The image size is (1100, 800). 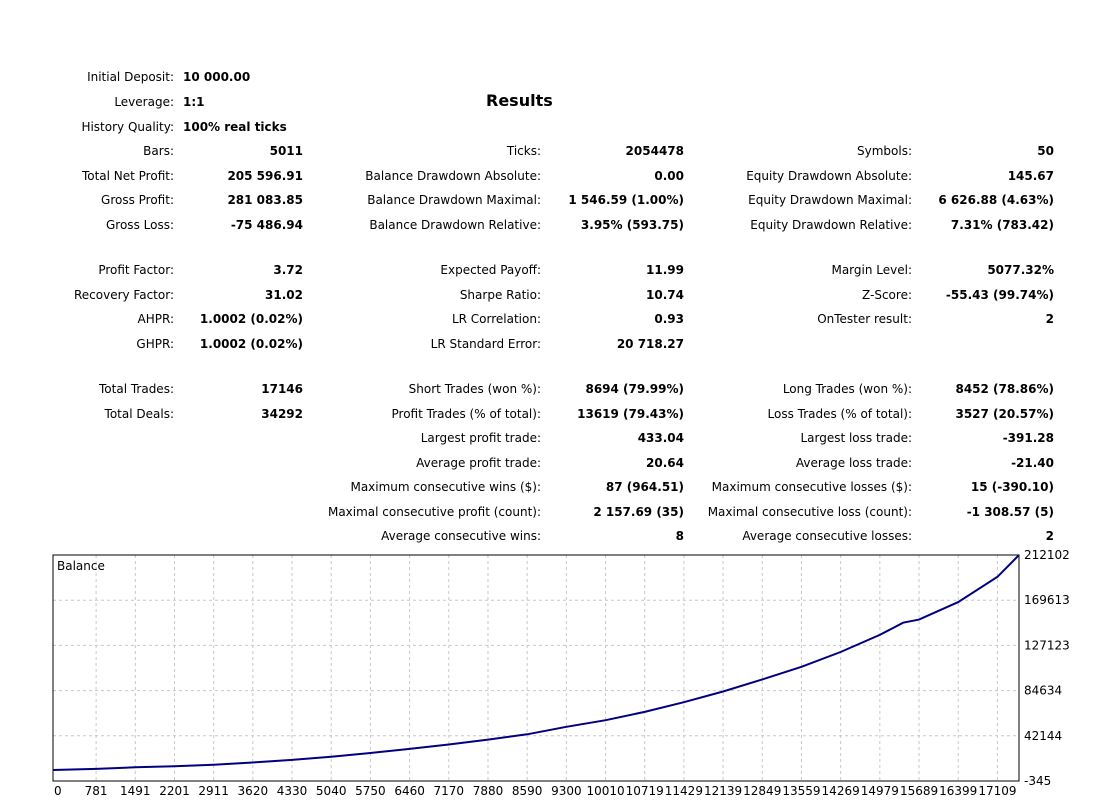 I want to click on x-tick-label: 7170, so click(x=449, y=791).